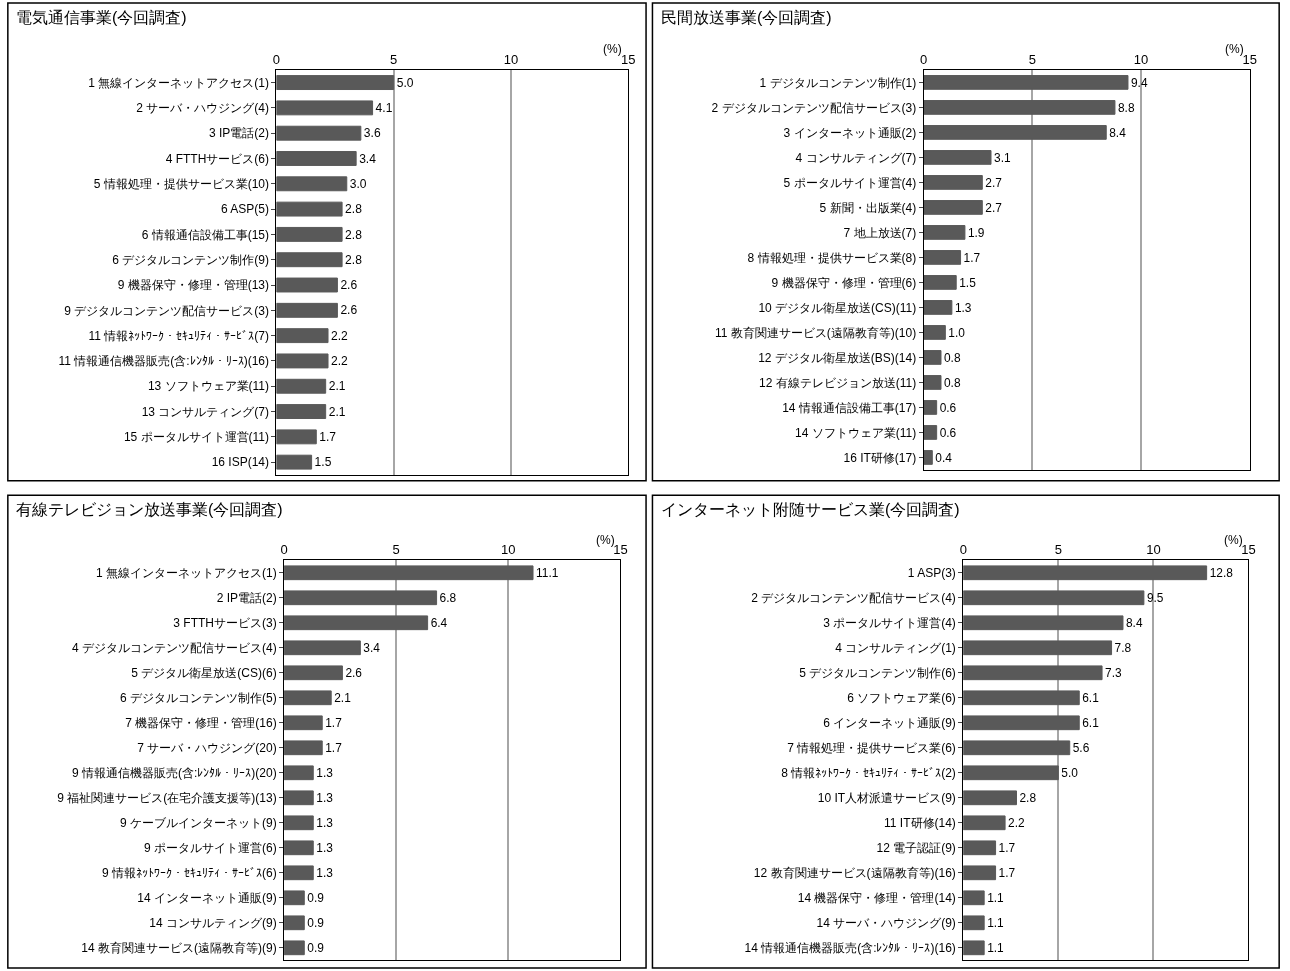 The image size is (1290, 971). What do you see at coordinates (196, 437) in the screenshot?
I see `y-tick-label: 15 ポータルサイト運営(11)` at bounding box center [196, 437].